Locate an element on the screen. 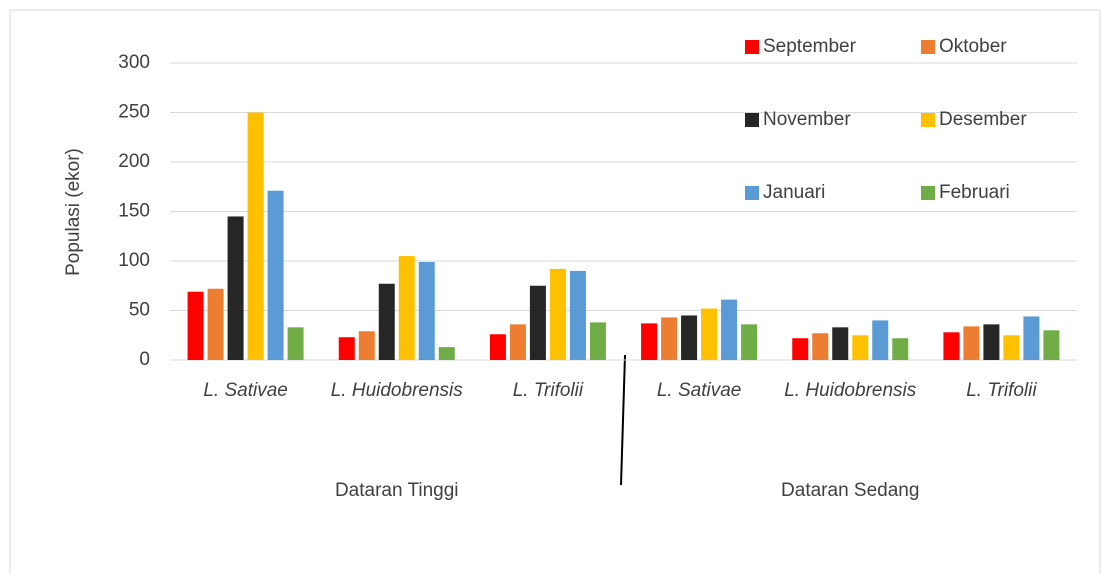 The height and width of the screenshot is (579, 1102). y-tick-label: 50 is located at coordinates (139, 310).